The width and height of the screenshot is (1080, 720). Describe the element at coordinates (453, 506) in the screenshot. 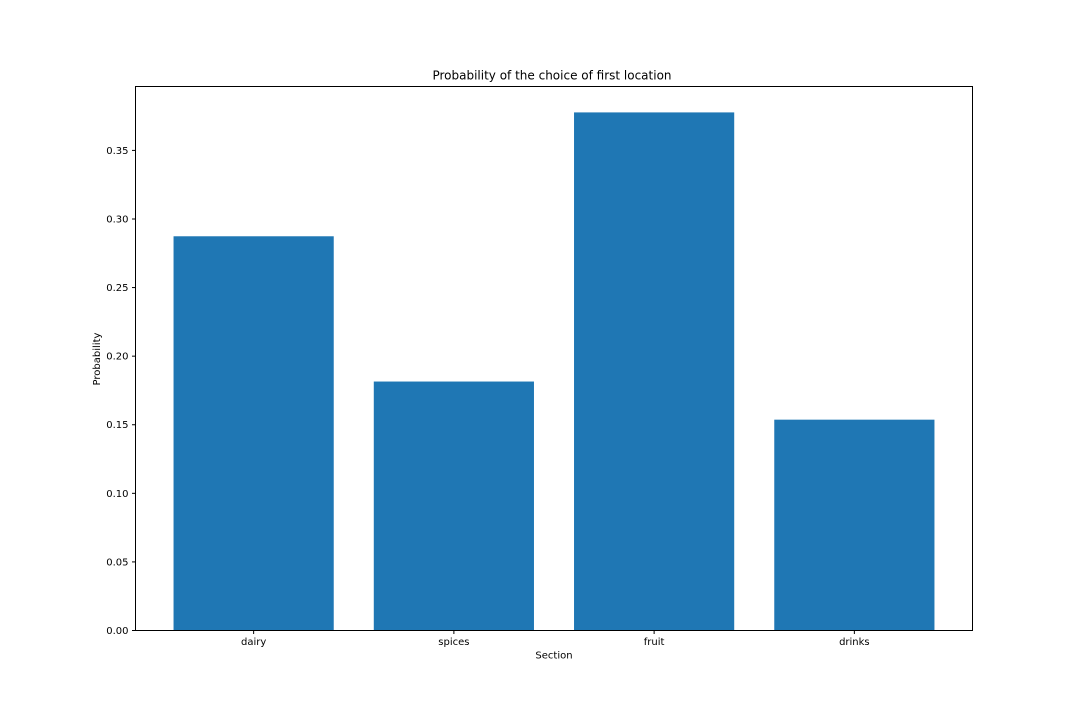

I see `bar-spices` at that location.